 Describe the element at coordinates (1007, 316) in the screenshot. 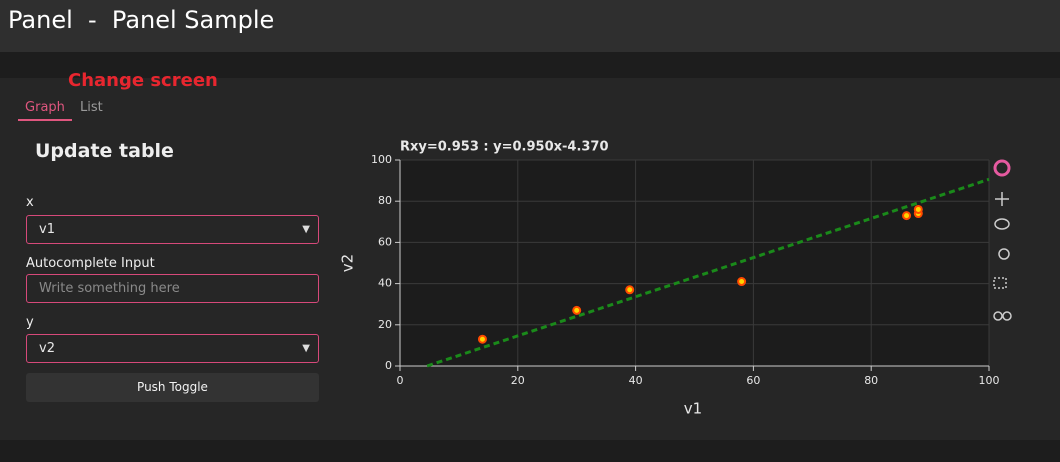

I see `hover-icon` at that location.